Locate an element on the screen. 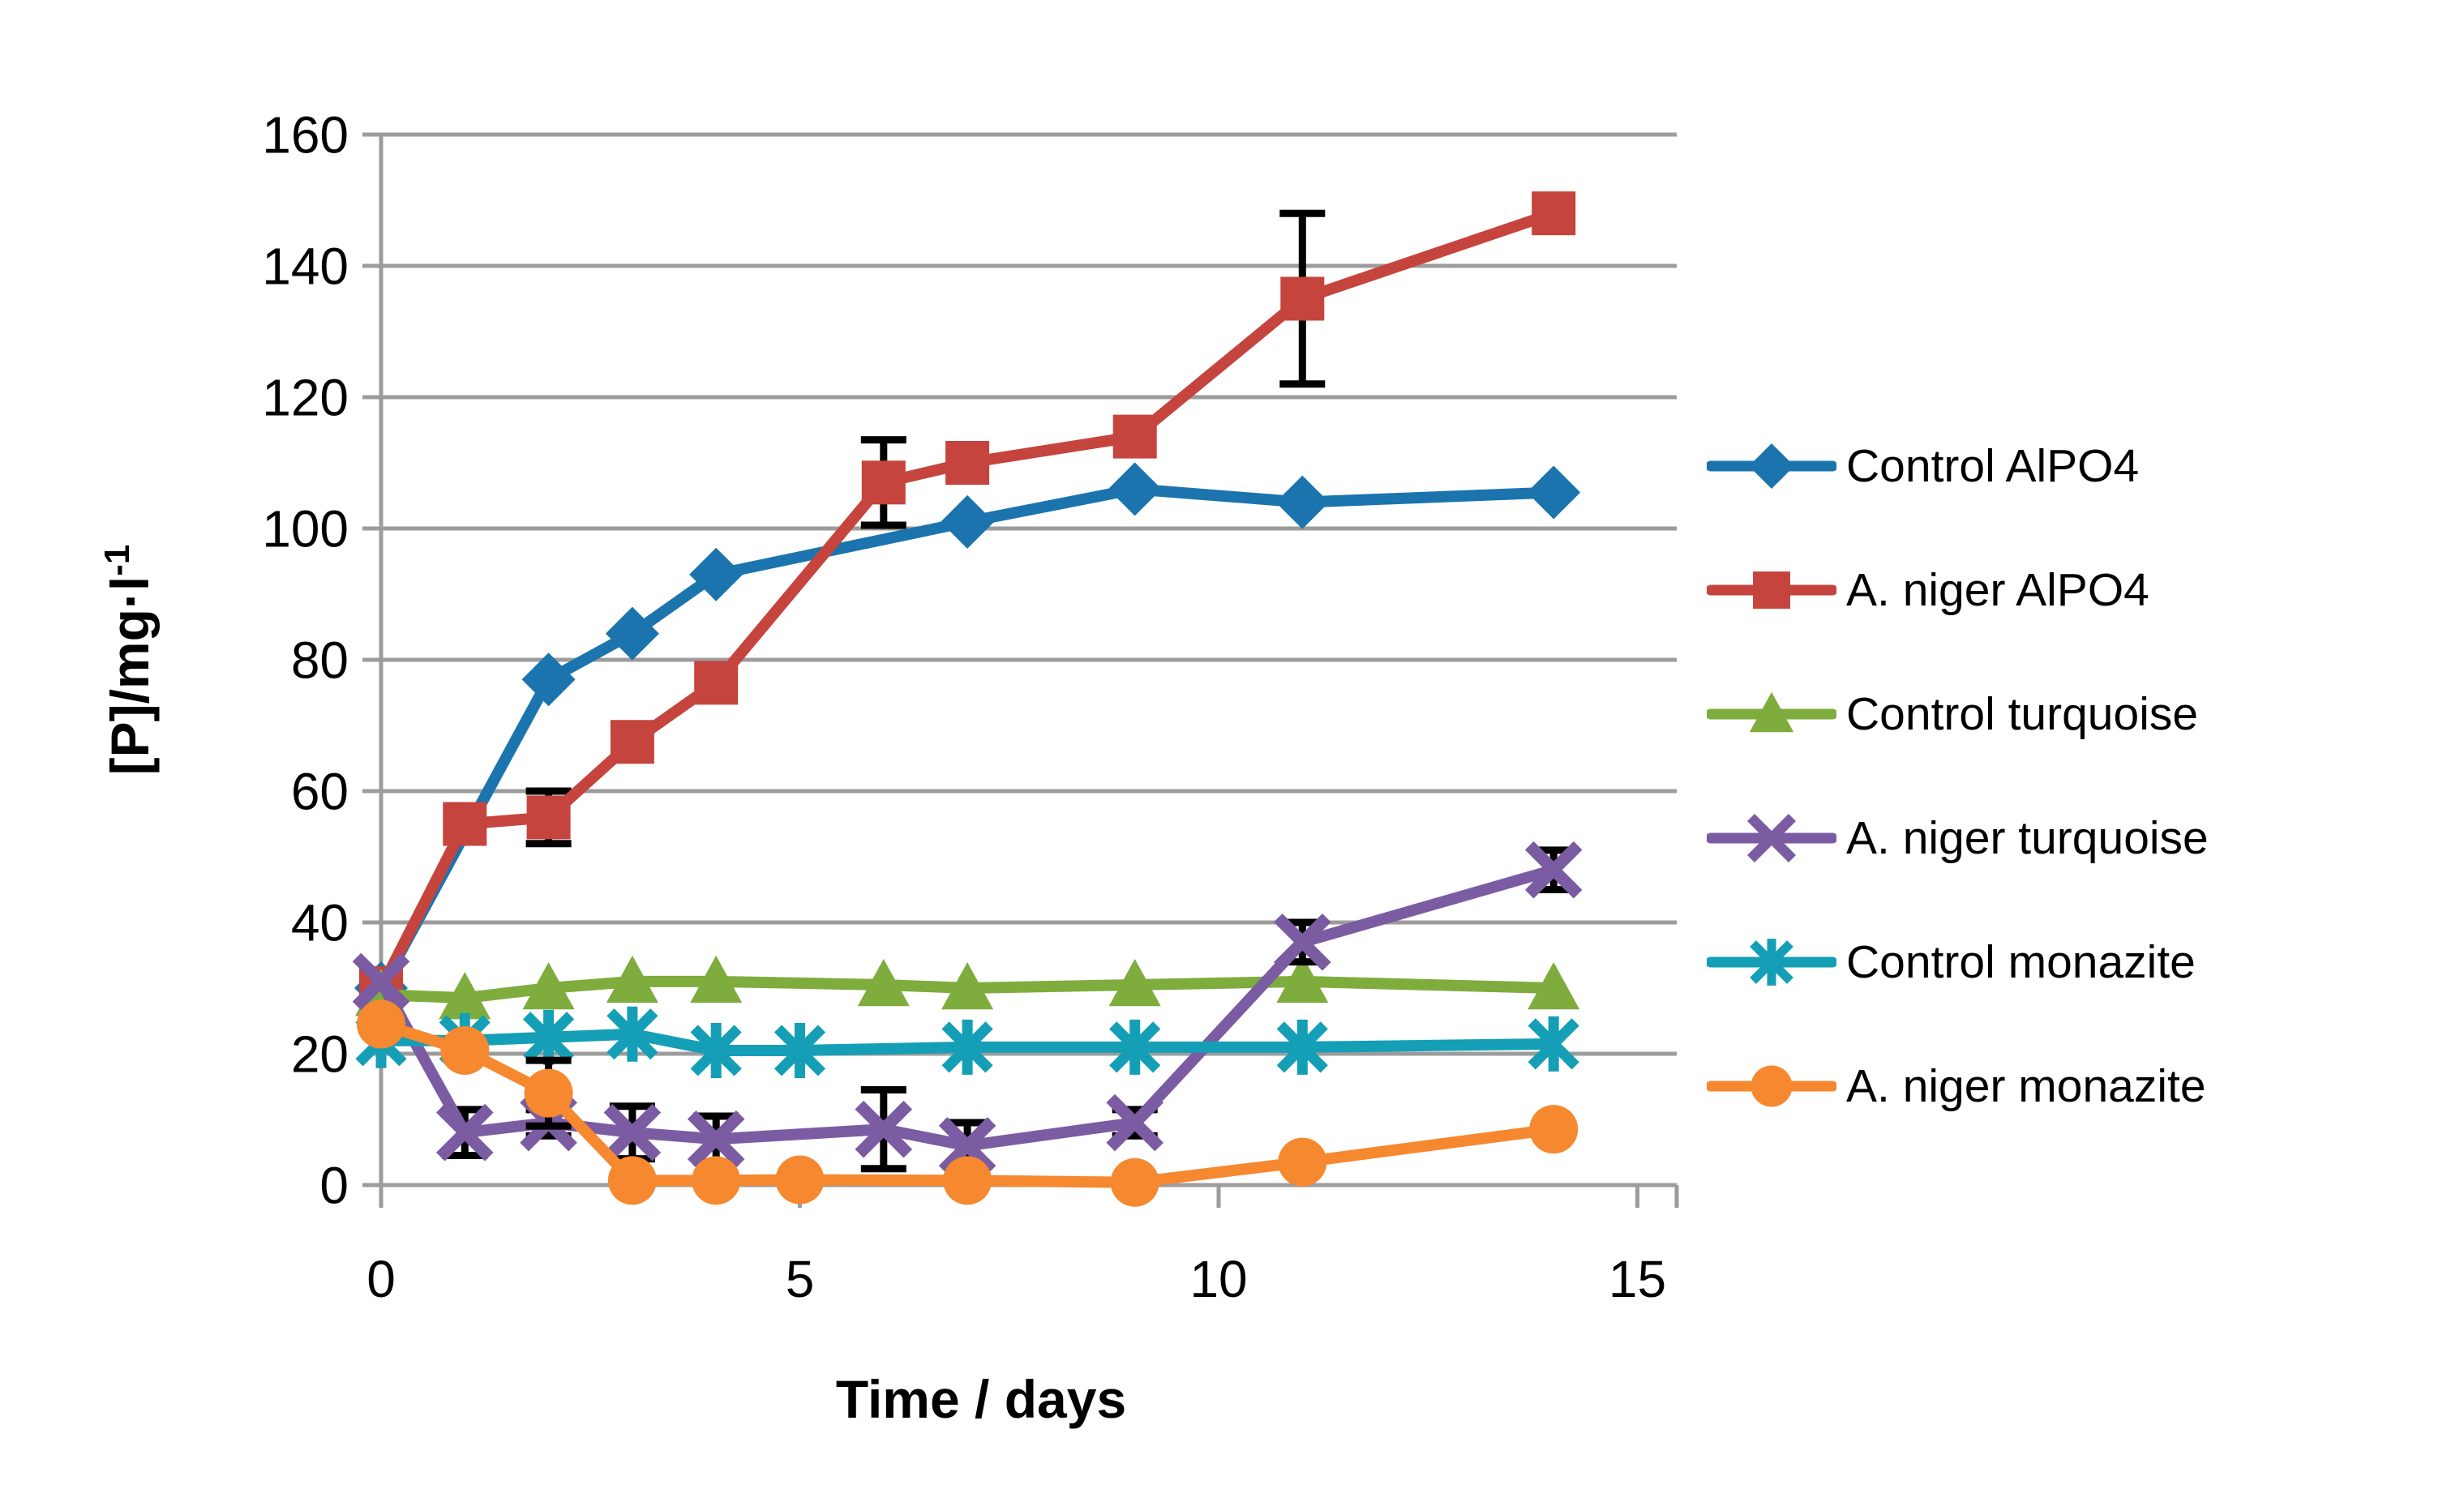  legend-marker-triangle-icon is located at coordinates (1771, 711).